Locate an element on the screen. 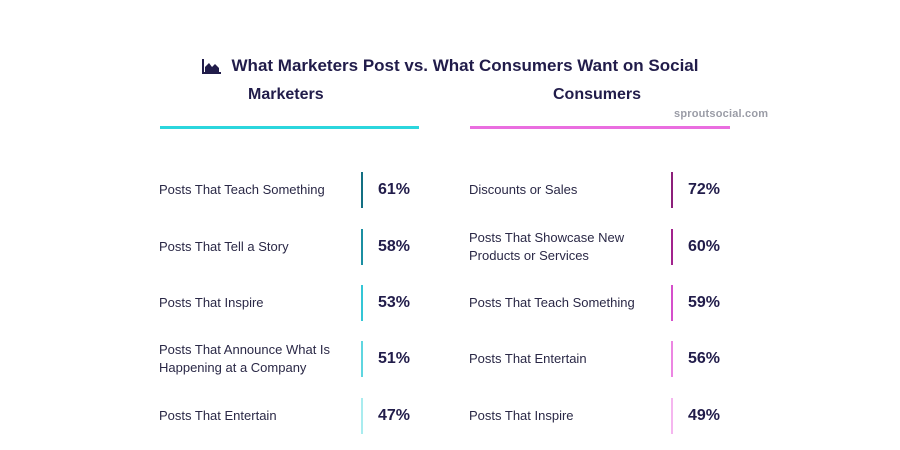  consumers-row-value: 56% is located at coordinates (704, 358).